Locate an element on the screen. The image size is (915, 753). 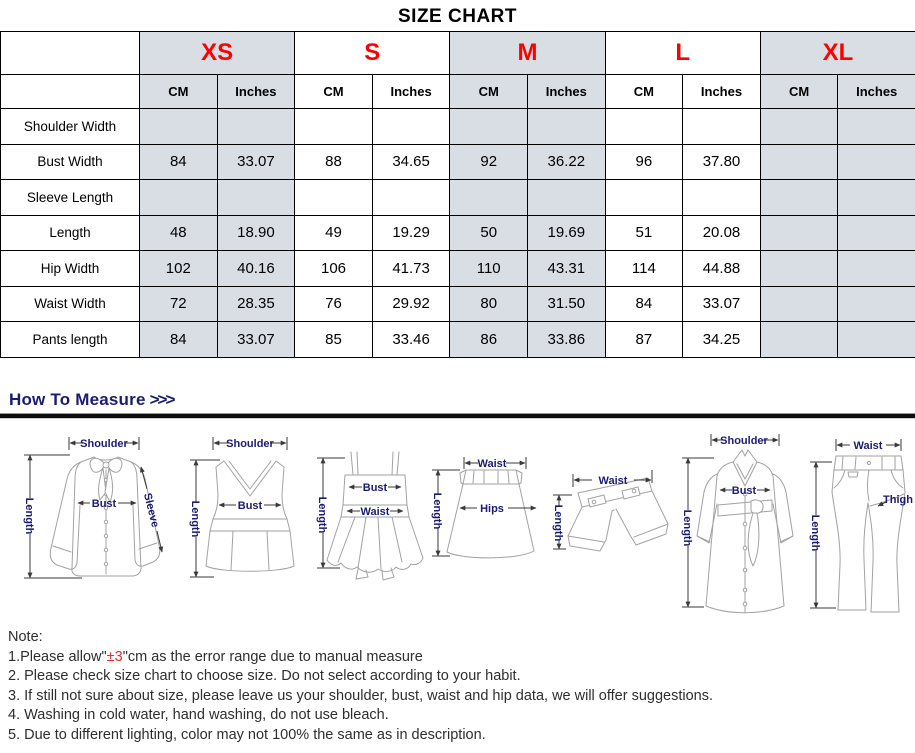
page-title: SIZE CHART is located at coordinates (457, 16).